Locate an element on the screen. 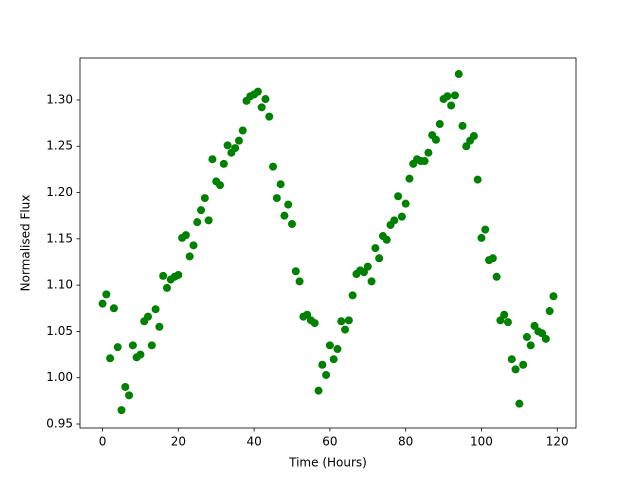 The width and height of the screenshot is (640, 480). y-tick-label: 1.00 is located at coordinates (59, 377).